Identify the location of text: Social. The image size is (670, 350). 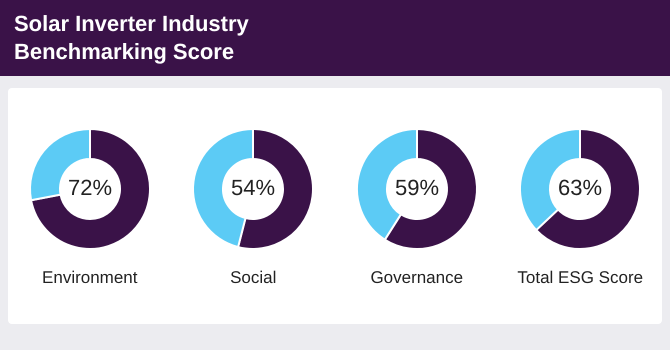
(253, 278).